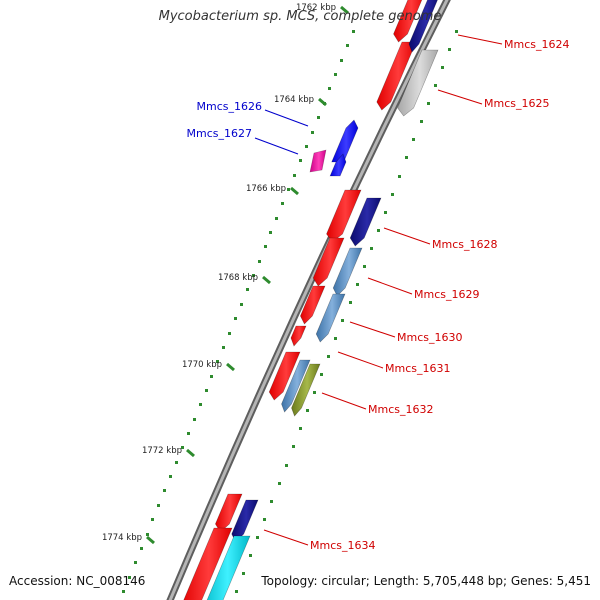 The image size is (600, 600). Describe the element at coordinates (400, 409) in the screenshot. I see `gene-label: Mmcs_1632` at that location.